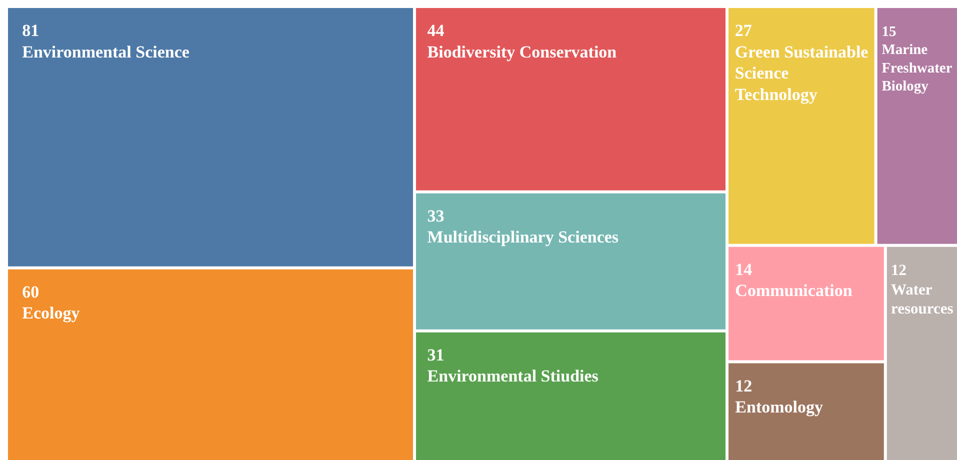 The width and height of the screenshot is (957, 460). Describe the element at coordinates (801, 73) in the screenshot. I see `category-label: Green Sustainable Science Technology` at that location.